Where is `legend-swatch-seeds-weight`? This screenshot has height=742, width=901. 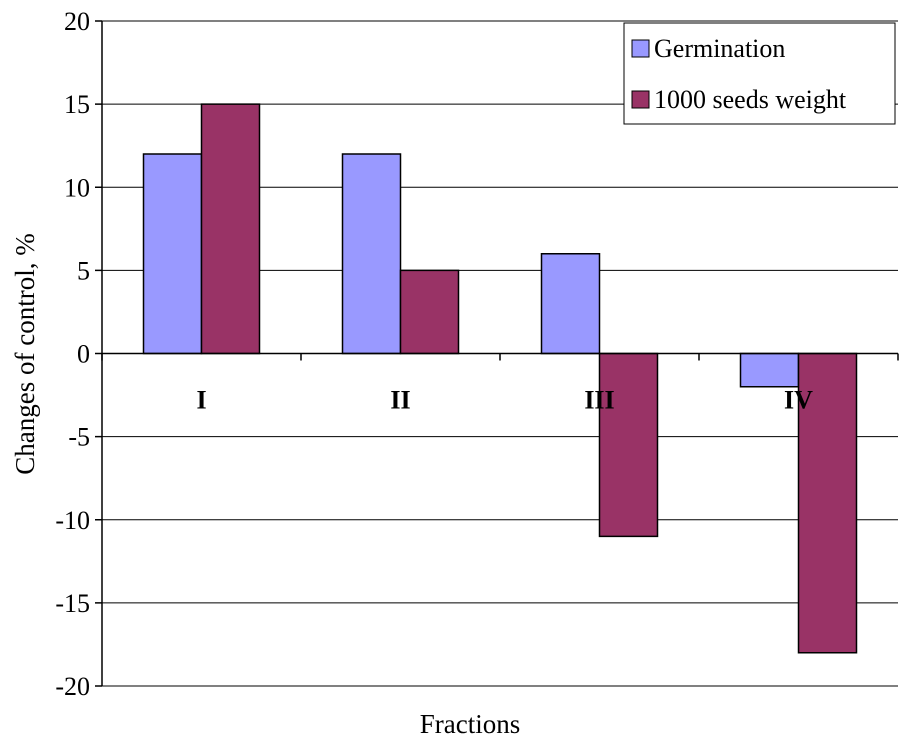
legend-swatch-seeds-weight is located at coordinates (640, 99).